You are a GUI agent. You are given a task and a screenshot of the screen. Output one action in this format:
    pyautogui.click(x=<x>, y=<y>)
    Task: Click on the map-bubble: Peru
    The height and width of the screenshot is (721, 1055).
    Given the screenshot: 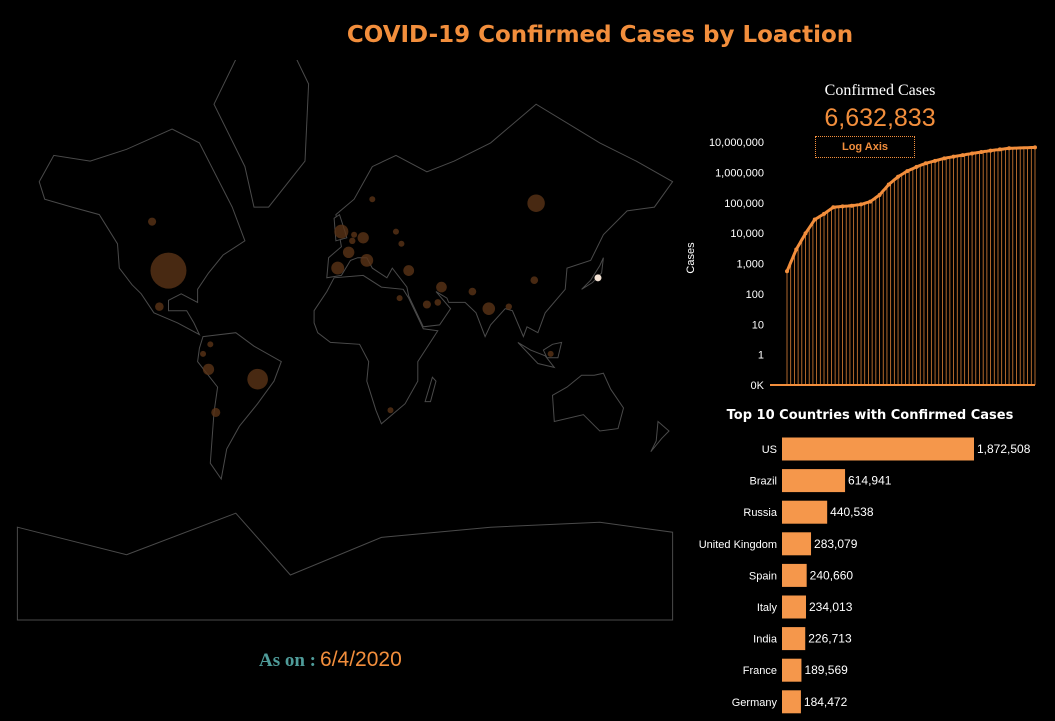 What is the action you would take?
    pyautogui.click(x=208, y=369)
    